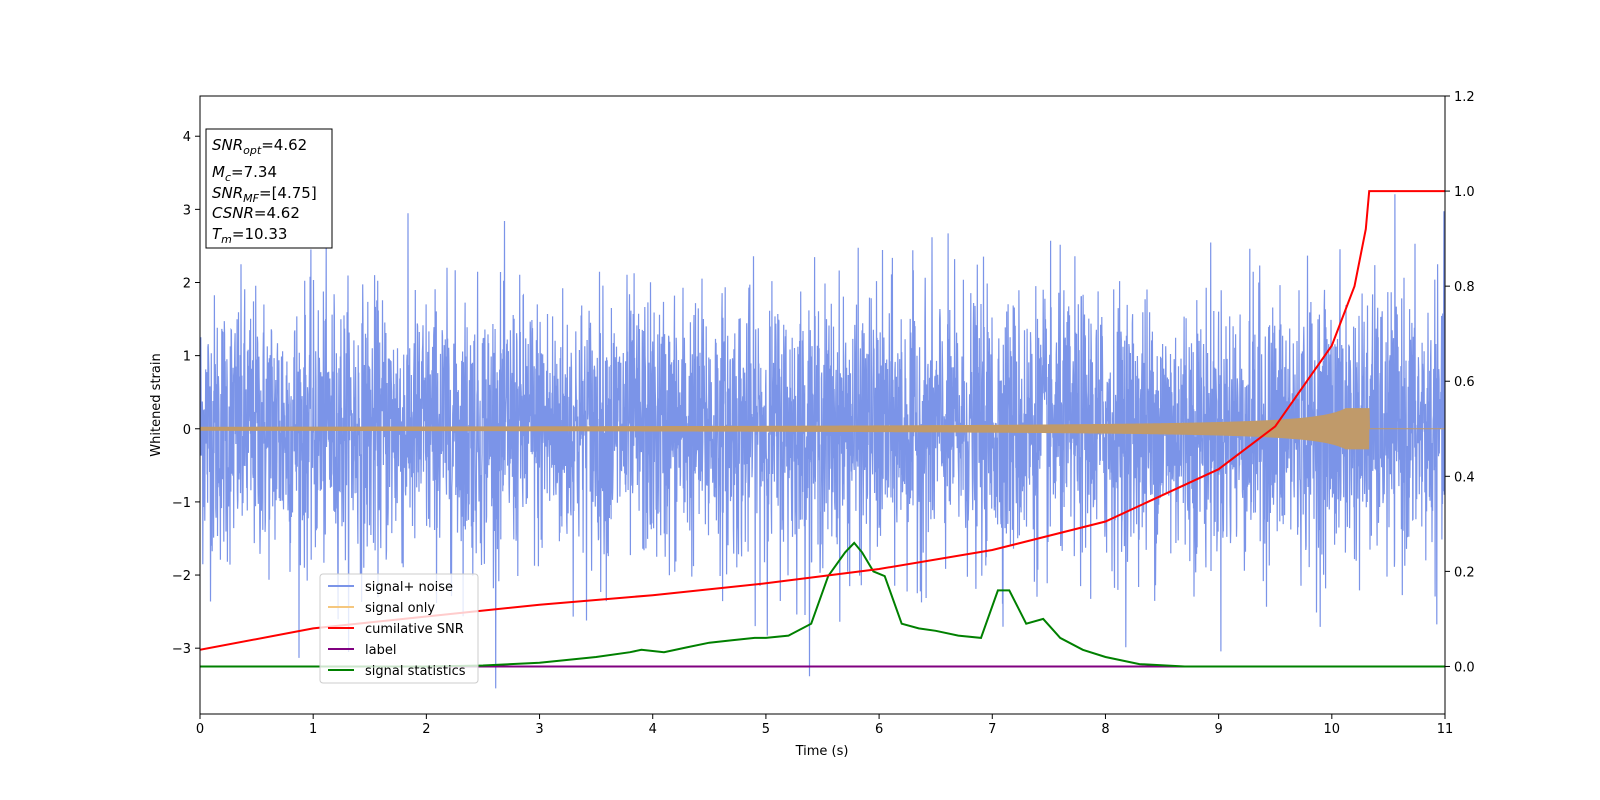 The width and height of the screenshot is (1600, 800). I want to click on y2-tick-label: 1.0, so click(1464, 192).